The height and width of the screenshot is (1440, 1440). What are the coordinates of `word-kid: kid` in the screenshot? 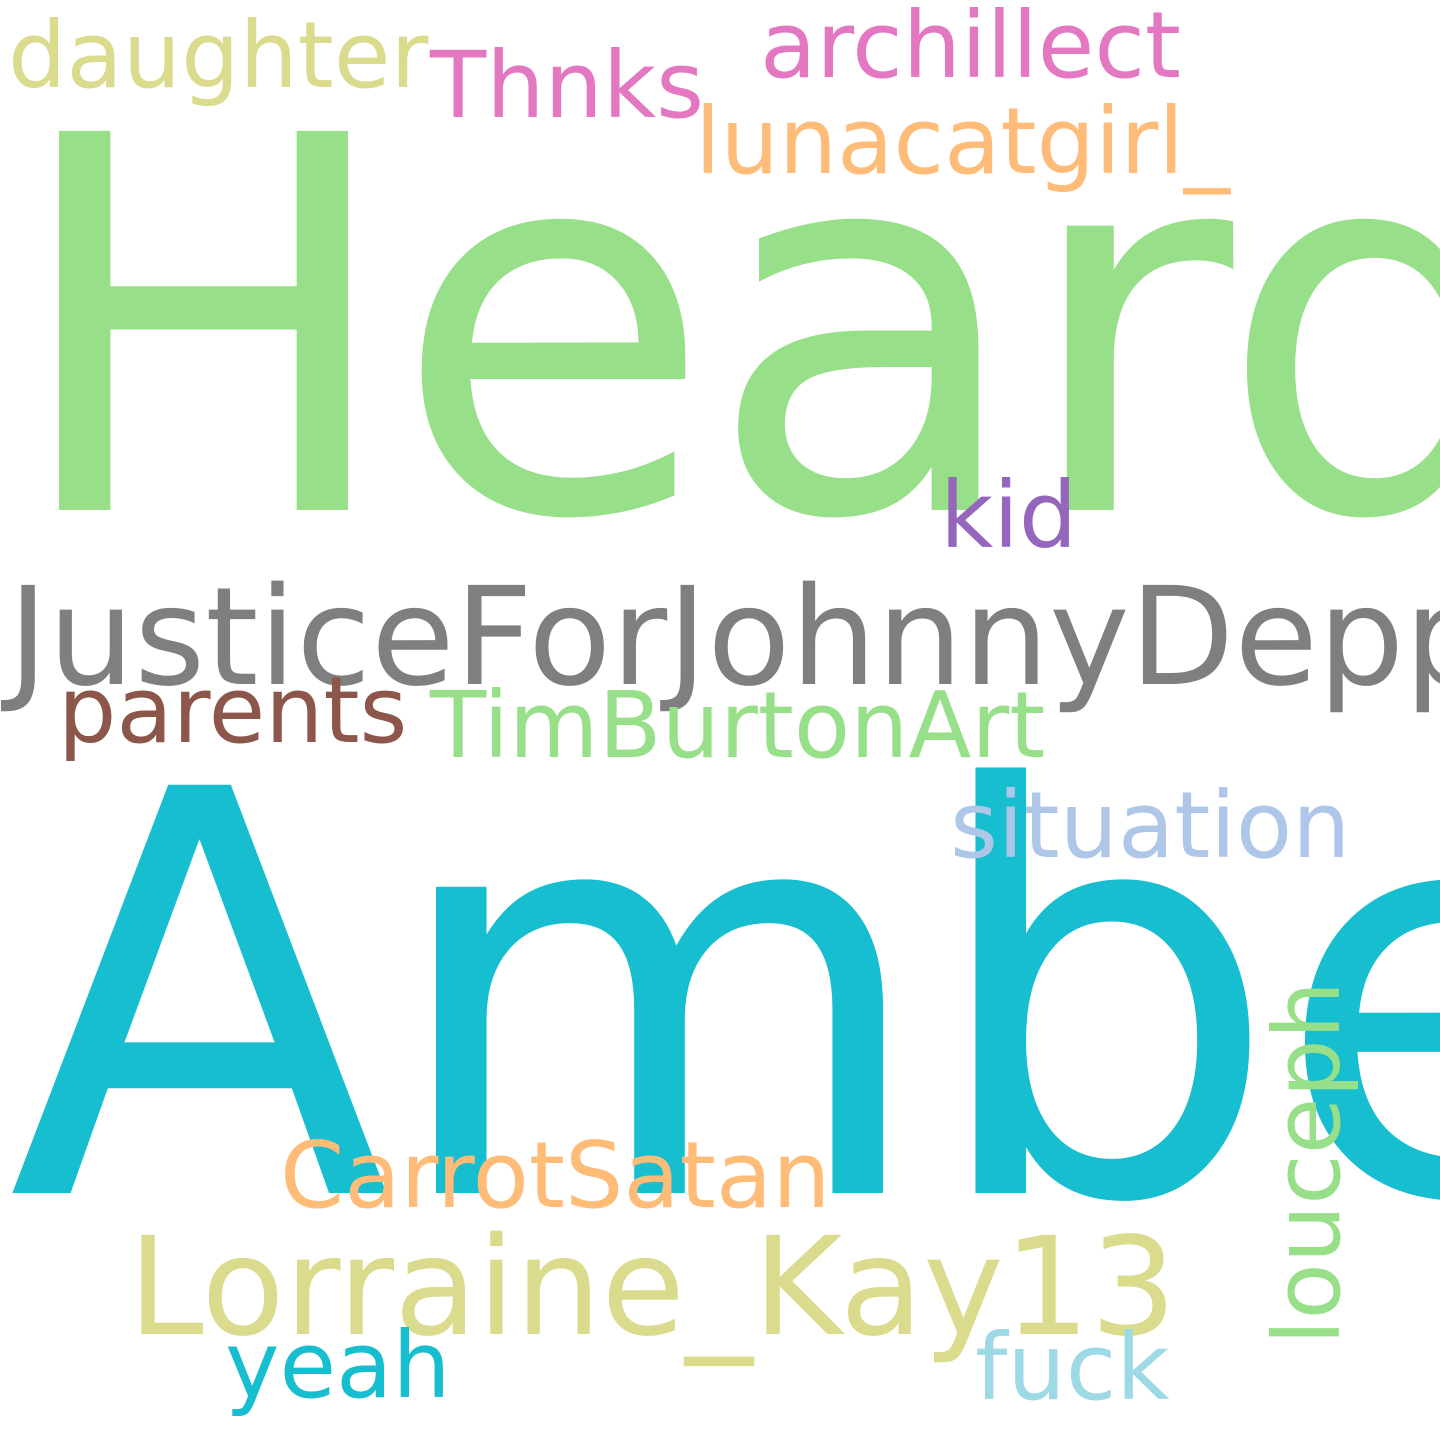 It's located at (1009, 515).